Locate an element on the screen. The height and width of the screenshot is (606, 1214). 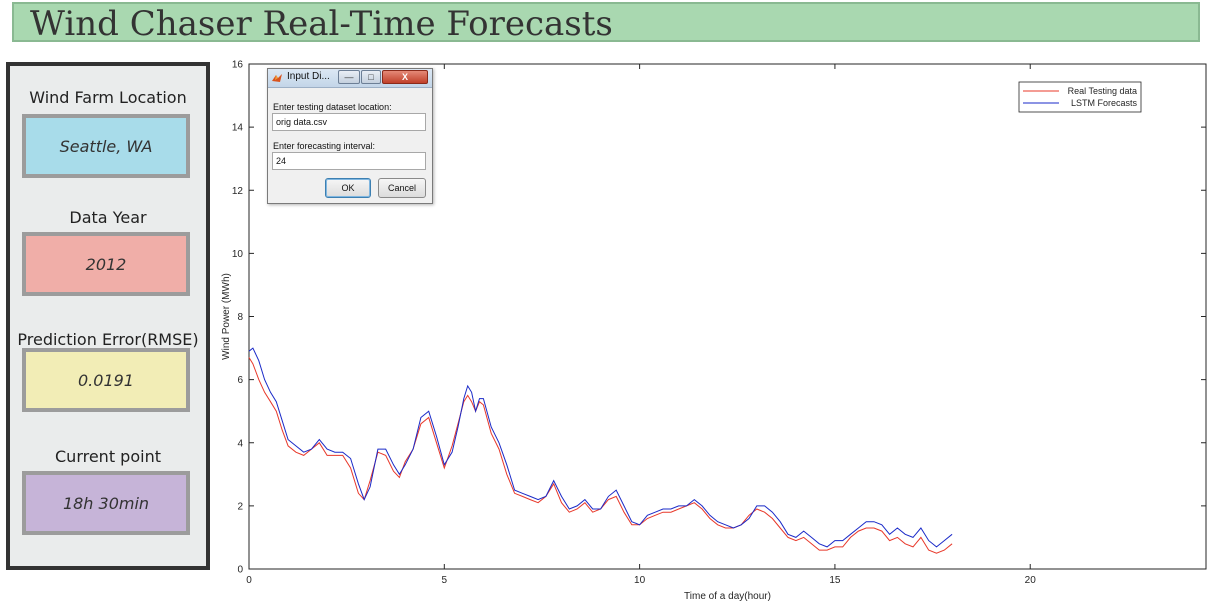
y-tick-label: 6 is located at coordinates (240, 380).